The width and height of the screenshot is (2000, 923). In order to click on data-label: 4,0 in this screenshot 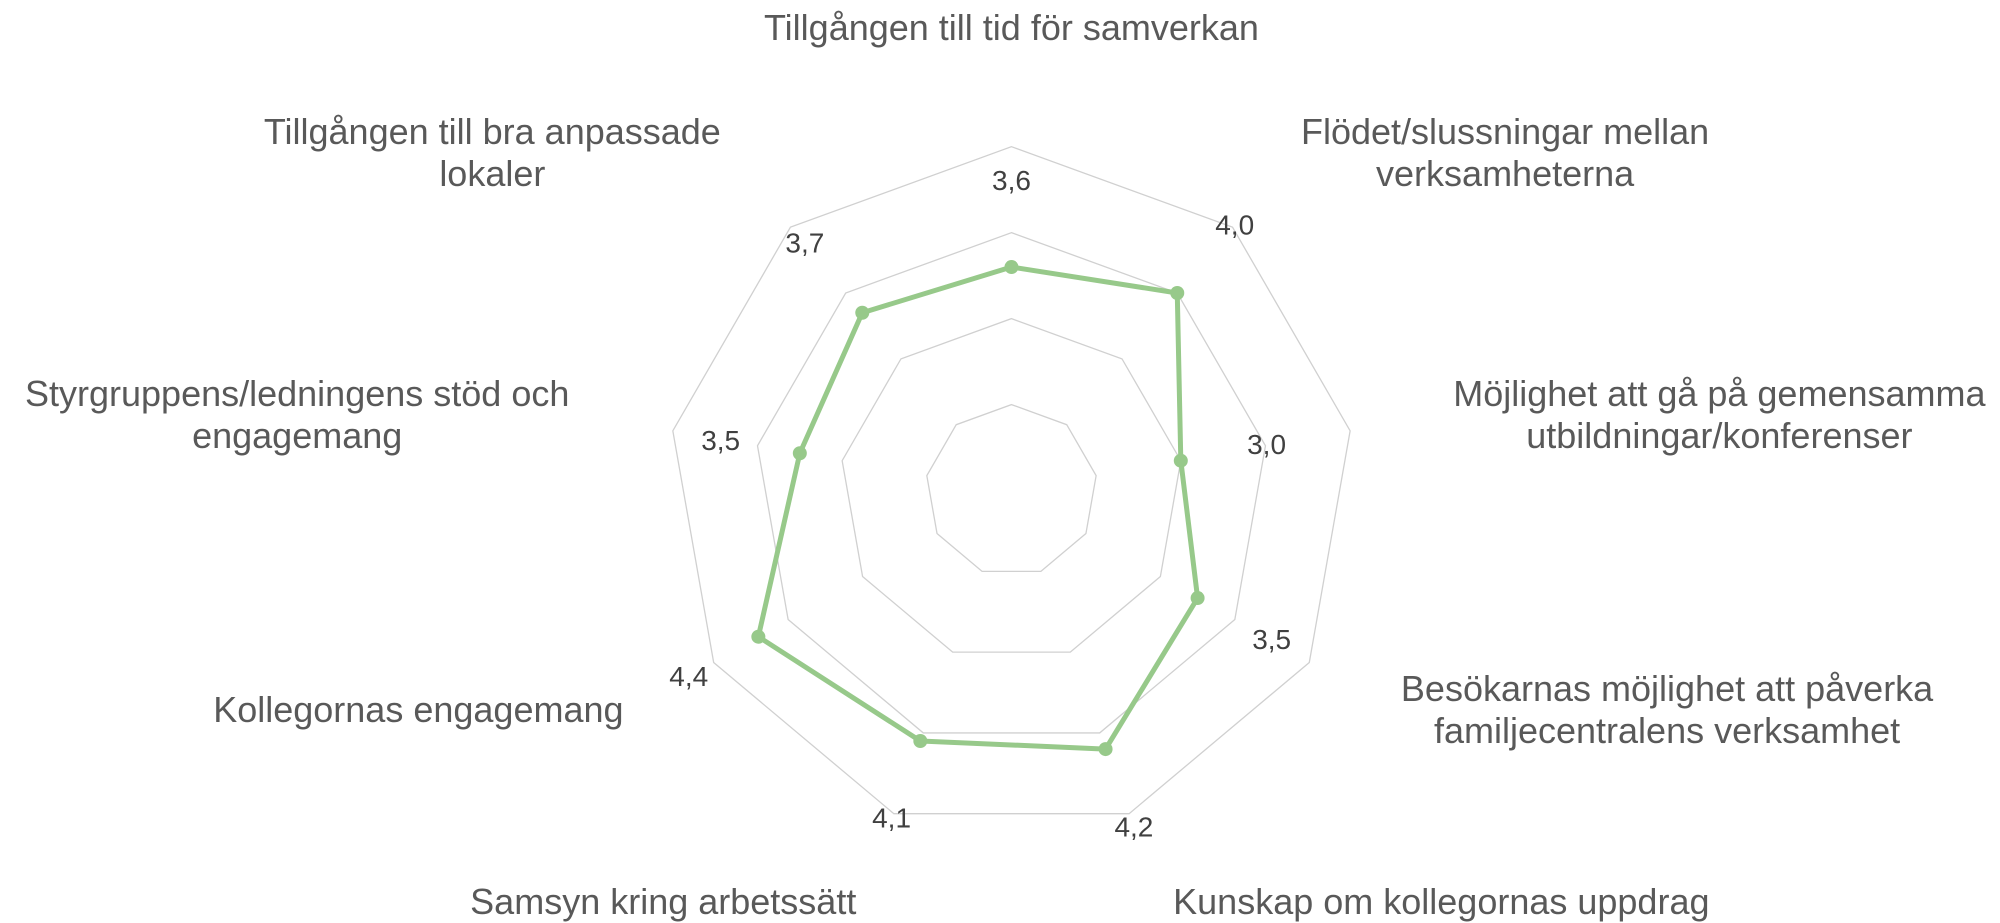, I will do `click(1234, 224)`.